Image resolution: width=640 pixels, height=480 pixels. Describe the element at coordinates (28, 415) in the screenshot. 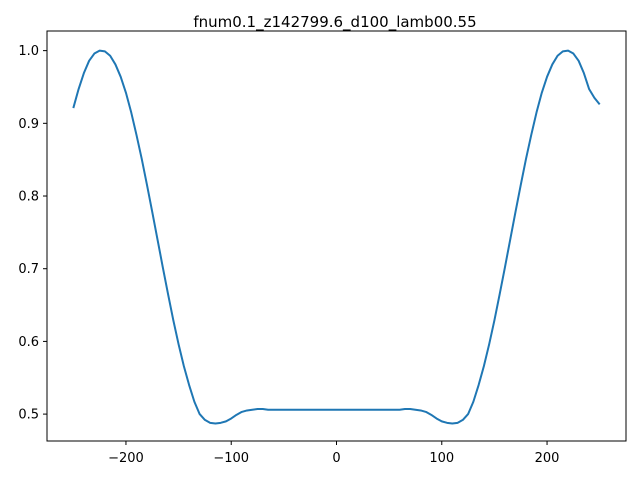

I see `y-tick-label: 0.5` at that location.